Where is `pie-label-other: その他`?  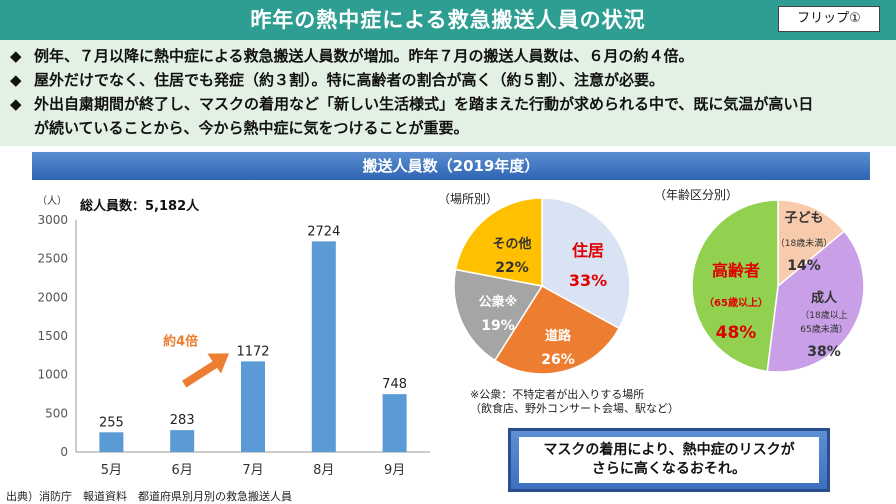 pie-label-other: その他 is located at coordinates (511, 244).